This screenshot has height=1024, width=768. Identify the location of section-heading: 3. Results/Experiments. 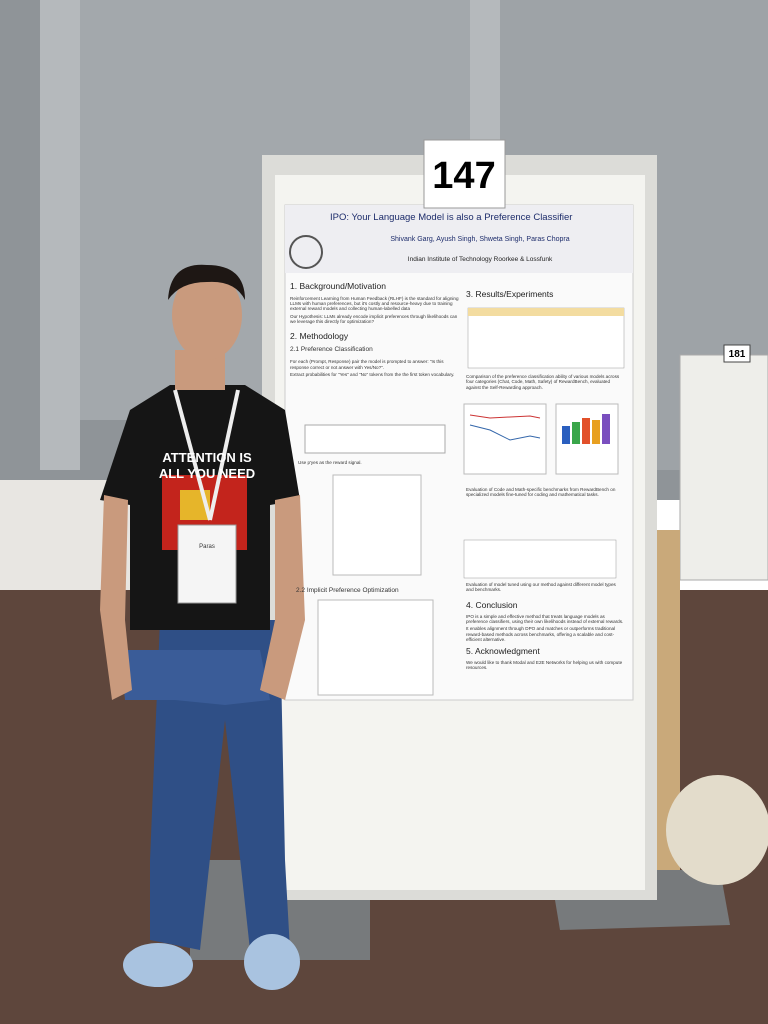
(510, 294).